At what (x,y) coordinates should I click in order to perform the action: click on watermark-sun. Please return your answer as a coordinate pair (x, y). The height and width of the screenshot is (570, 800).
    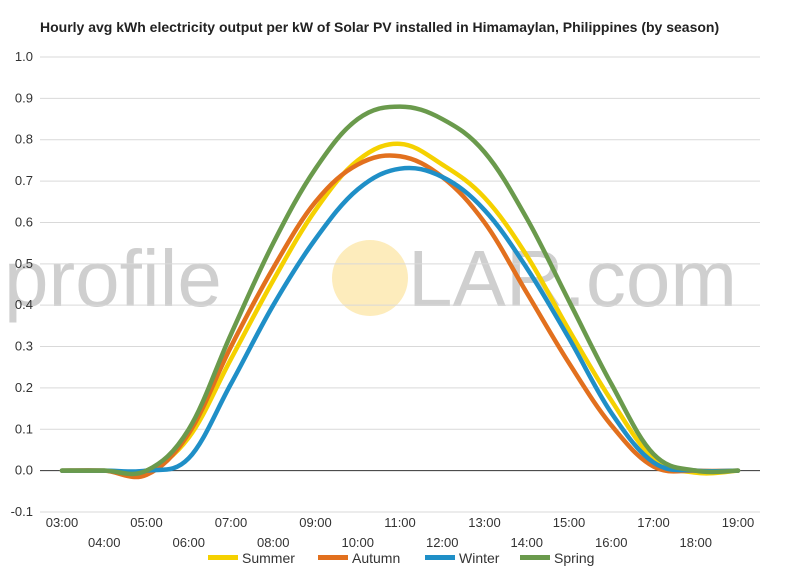
    Looking at the image, I should click on (370, 278).